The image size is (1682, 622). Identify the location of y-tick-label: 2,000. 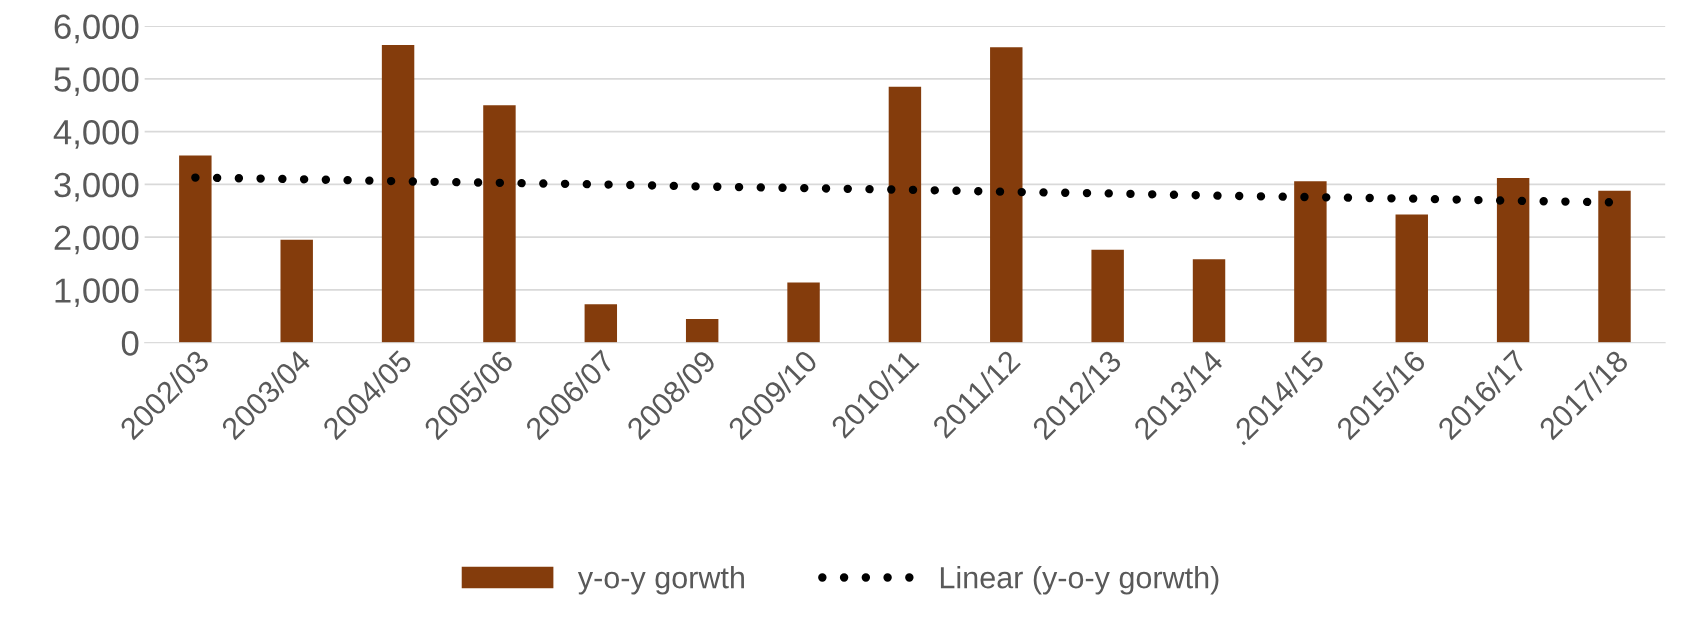
(96, 240).